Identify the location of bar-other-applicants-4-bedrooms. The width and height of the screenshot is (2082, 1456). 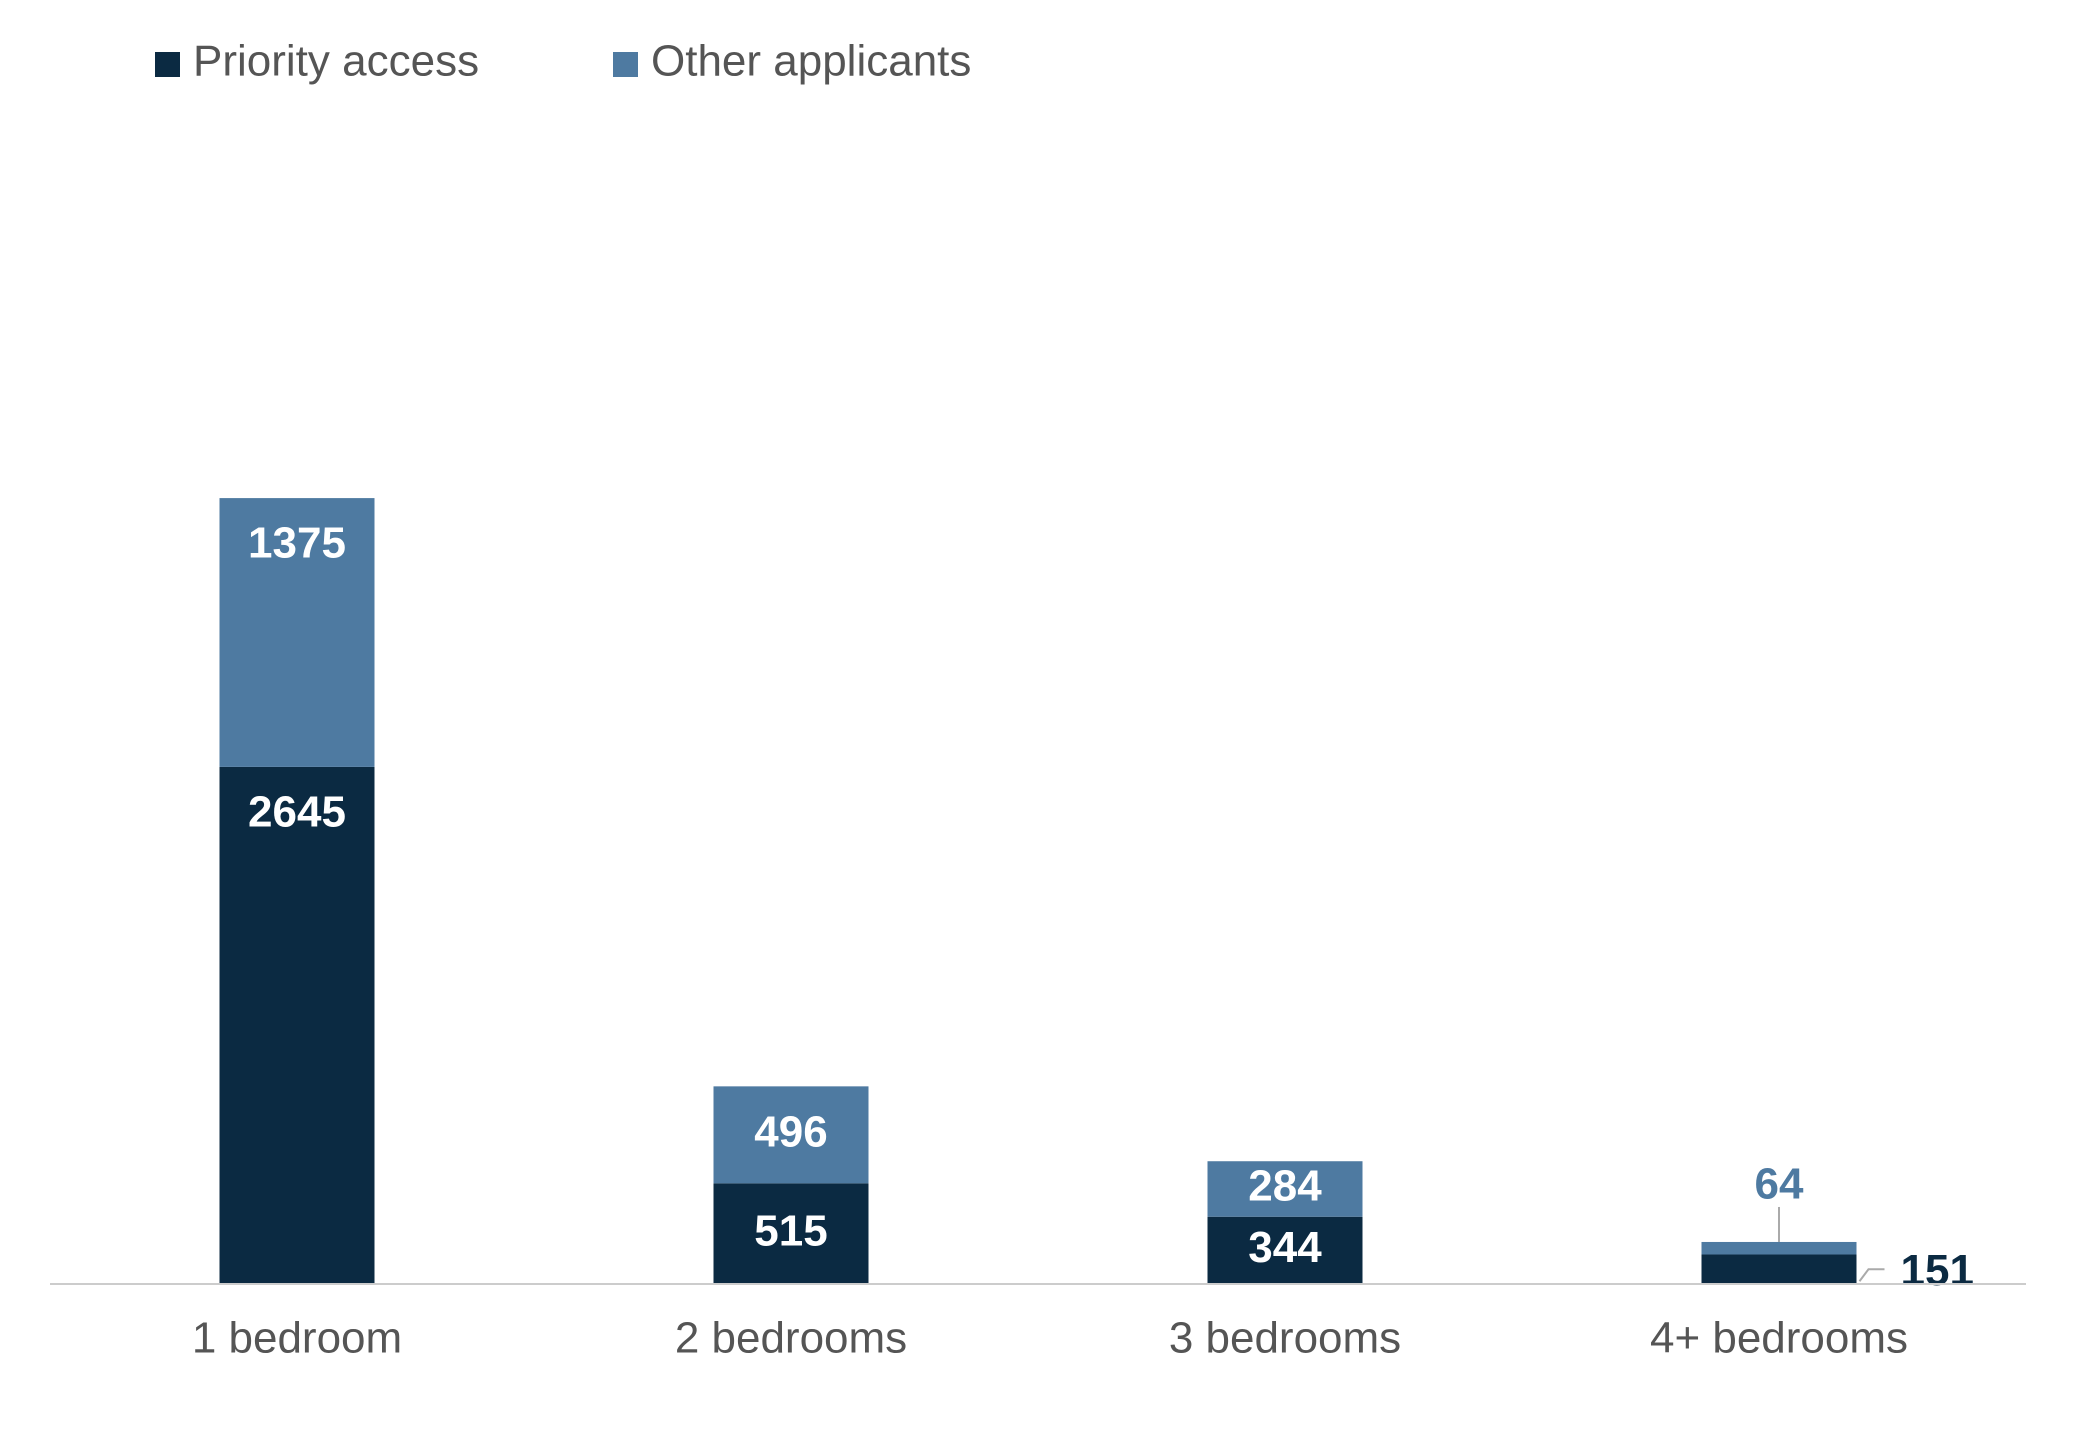
(1779, 1248).